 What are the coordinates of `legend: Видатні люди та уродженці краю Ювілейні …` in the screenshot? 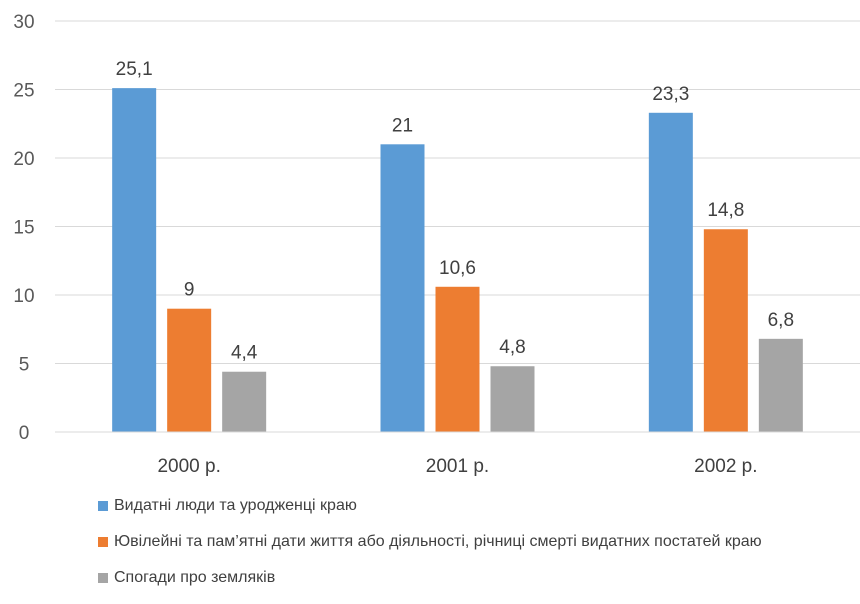 It's located at (430, 550).